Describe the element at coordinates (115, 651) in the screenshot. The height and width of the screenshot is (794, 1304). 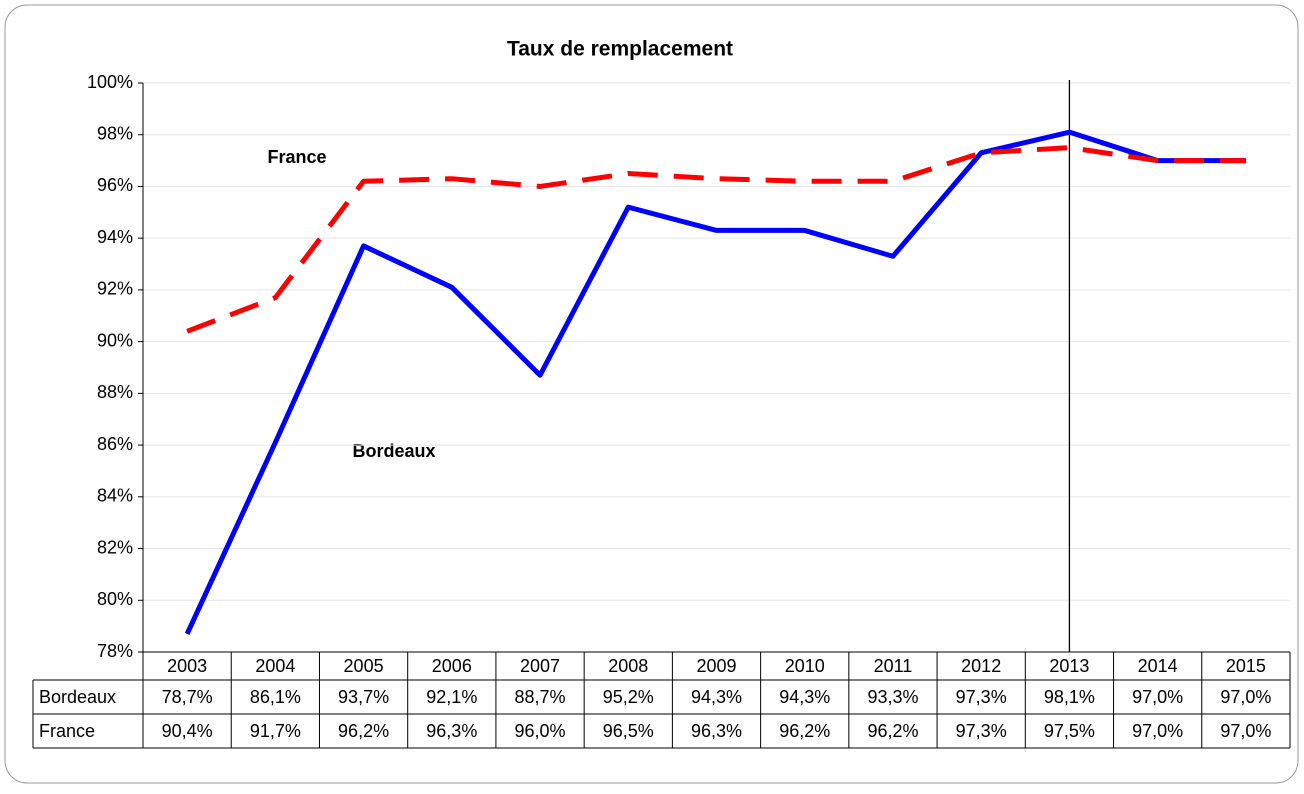
I see `y-tick-label: 78%` at that location.